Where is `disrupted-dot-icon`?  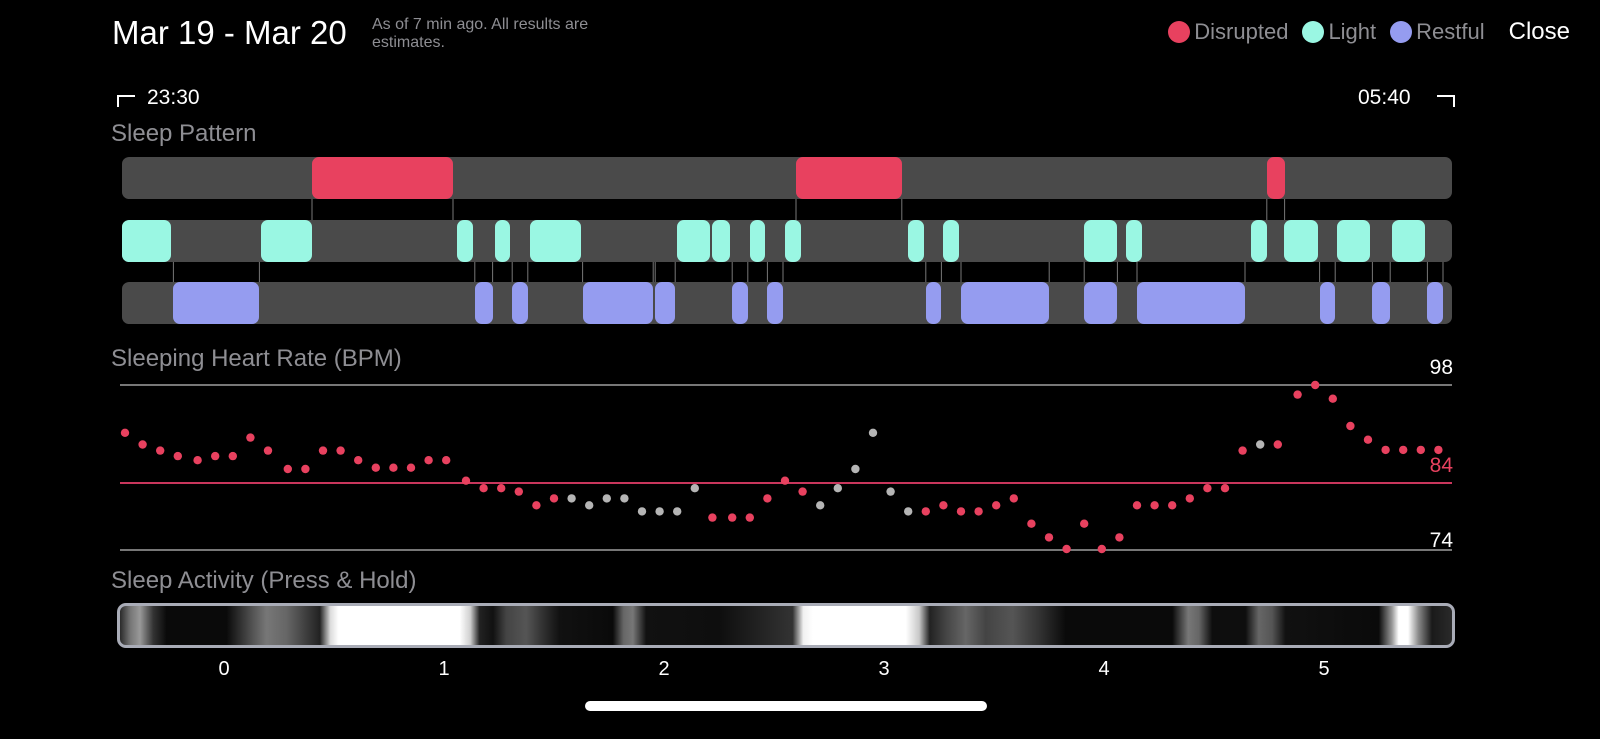
disrupted-dot-icon is located at coordinates (1179, 32).